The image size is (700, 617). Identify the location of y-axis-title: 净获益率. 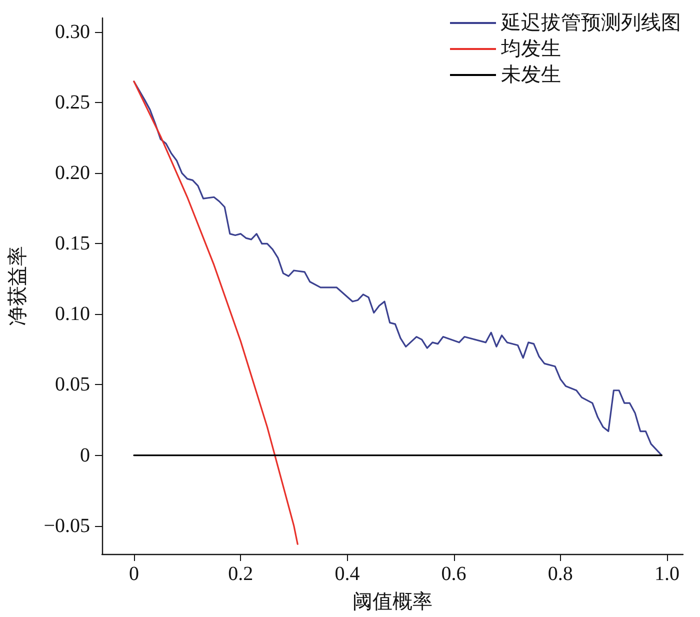
(18, 286).